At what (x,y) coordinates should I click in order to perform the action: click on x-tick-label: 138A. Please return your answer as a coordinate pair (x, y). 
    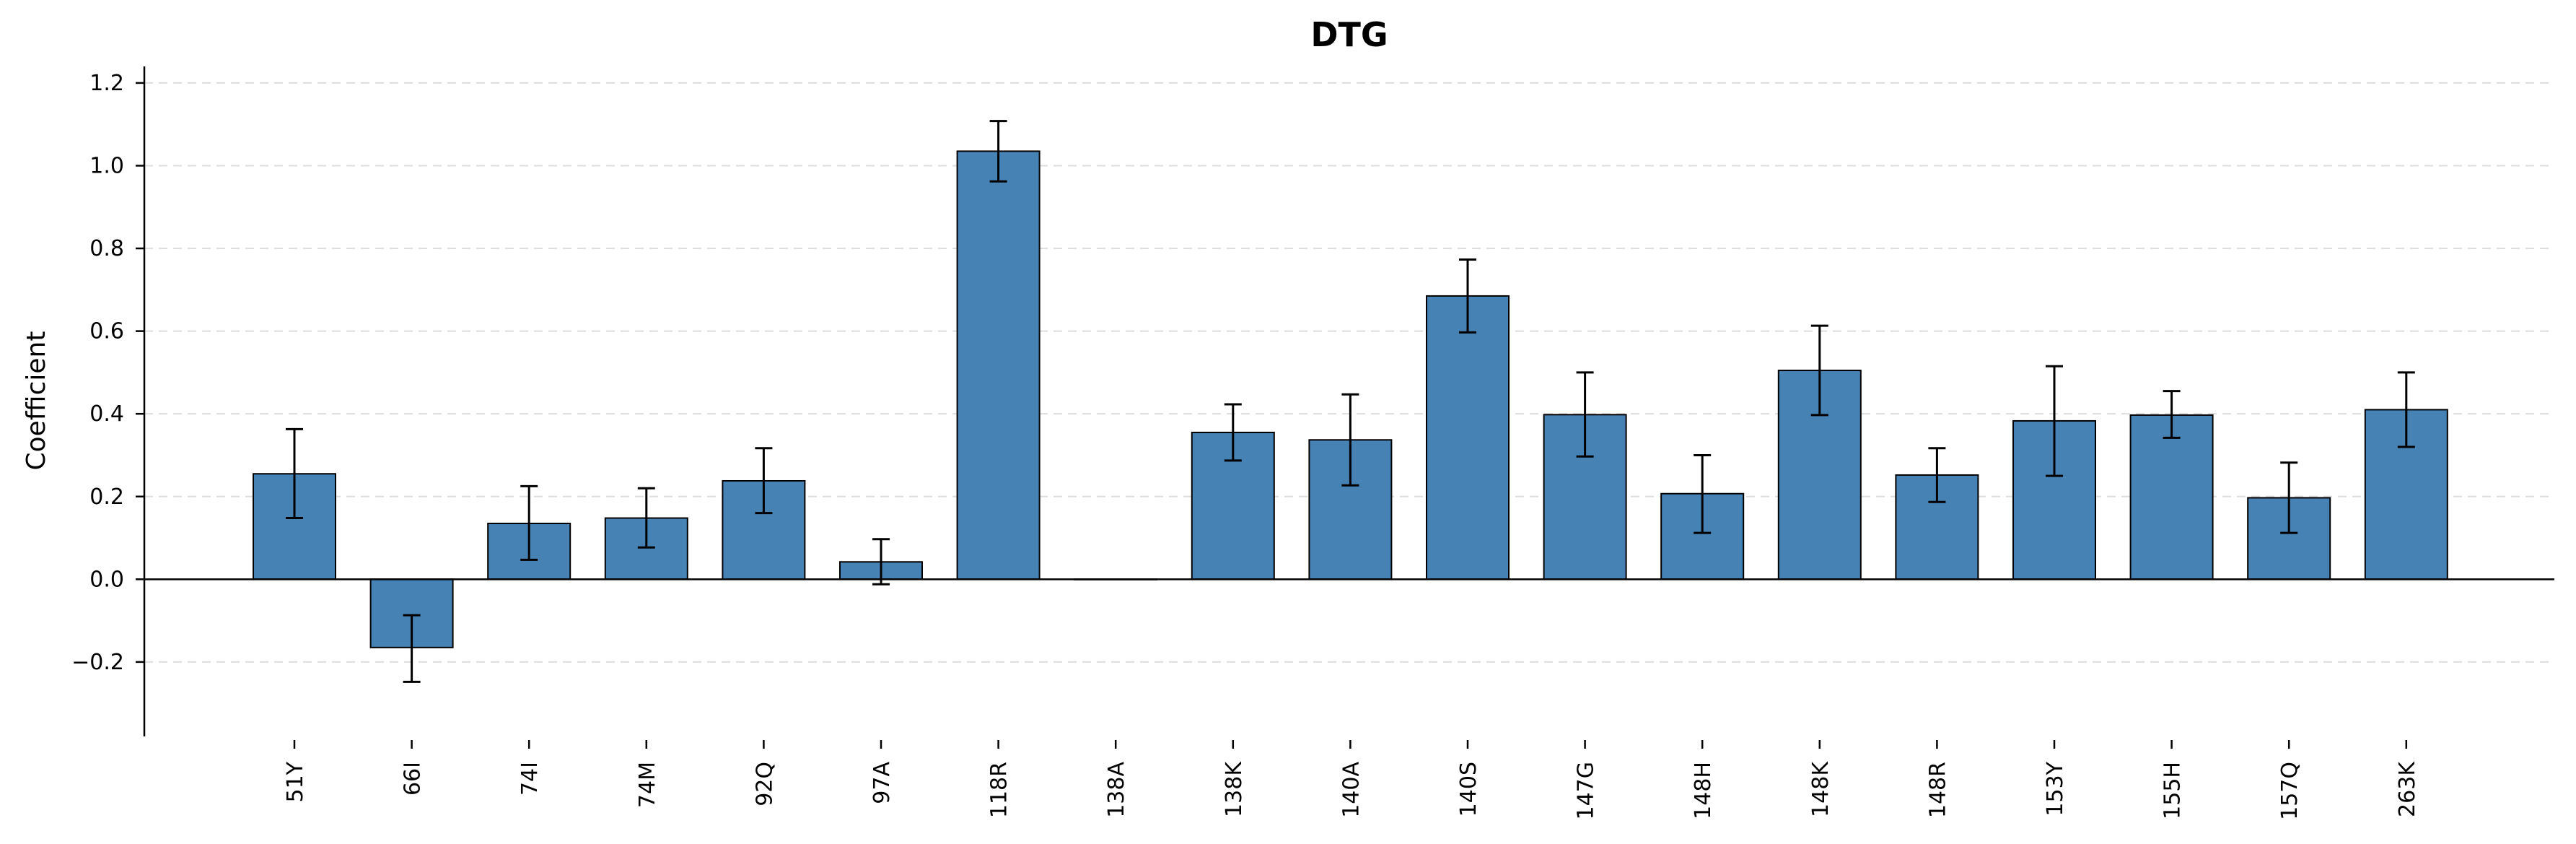
    Looking at the image, I should click on (1116, 790).